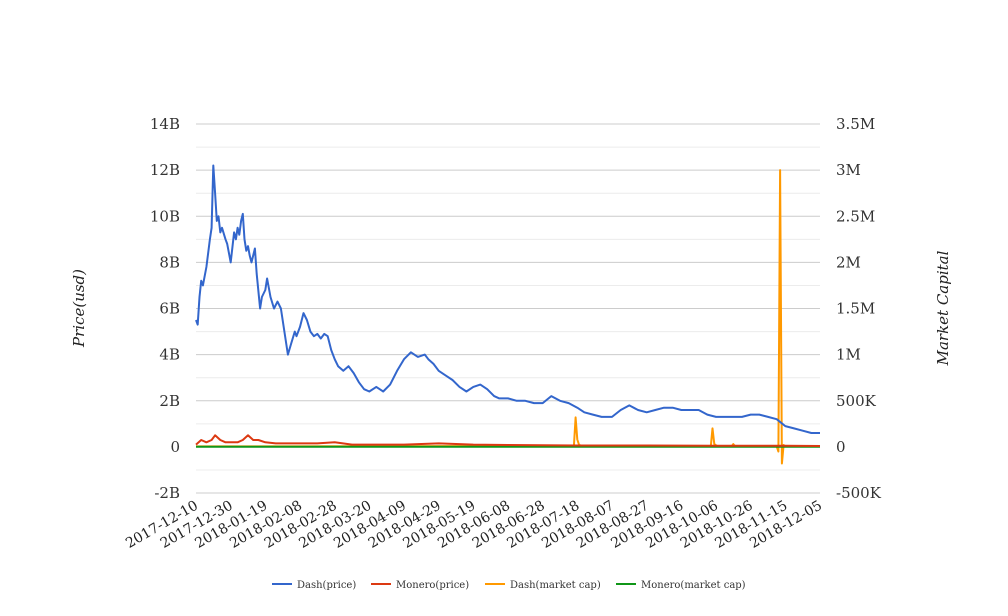 This screenshot has width=1008, height=616. I want to click on y-left-tick-label: 2B, so click(169, 401).